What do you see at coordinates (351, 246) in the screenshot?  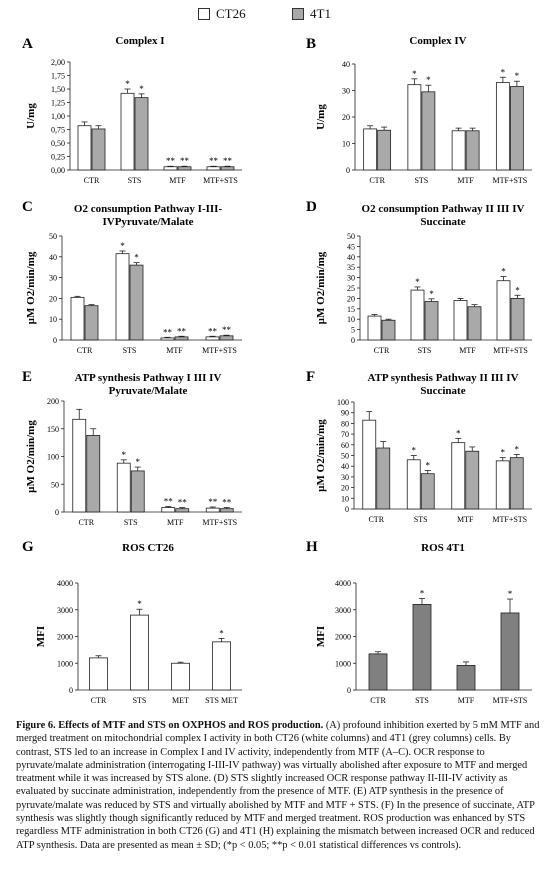 I see `y-tick-label: 45` at bounding box center [351, 246].